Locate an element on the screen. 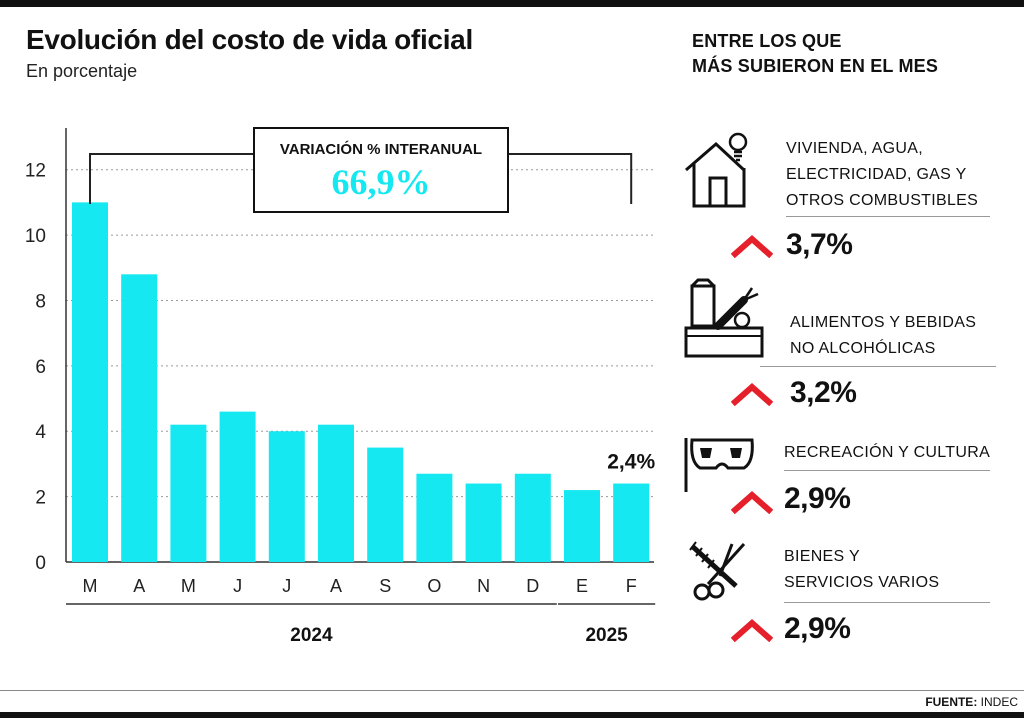  y-tick-label: 10 is located at coordinates (35, 236).